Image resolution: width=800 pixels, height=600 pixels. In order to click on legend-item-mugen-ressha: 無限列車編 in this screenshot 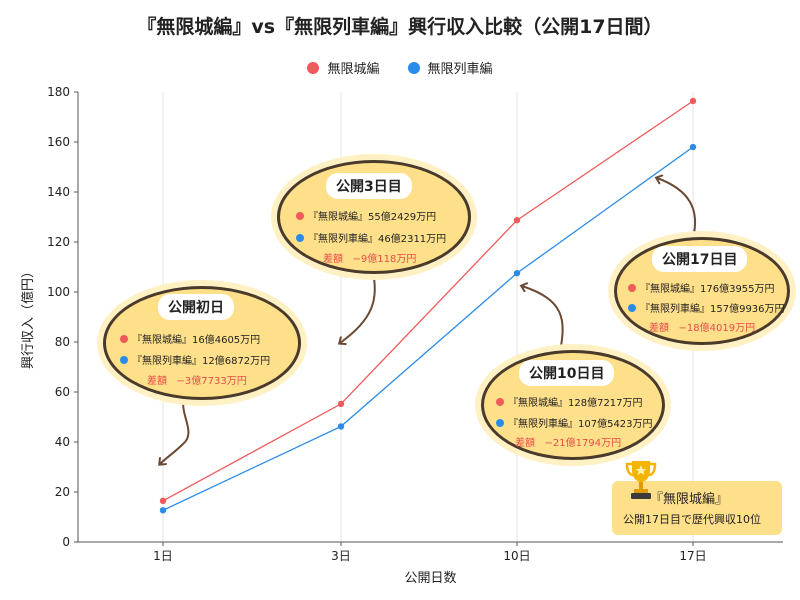, I will do `click(450, 67)`.